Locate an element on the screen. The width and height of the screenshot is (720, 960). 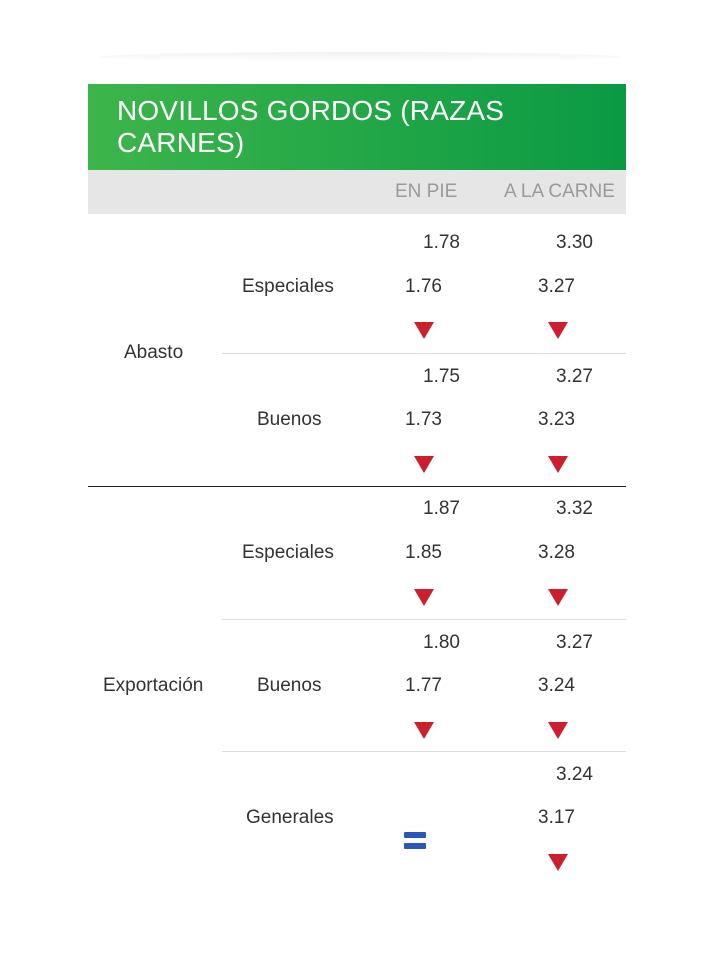
en-pie-current-value: 1.77 is located at coordinates (423, 685).